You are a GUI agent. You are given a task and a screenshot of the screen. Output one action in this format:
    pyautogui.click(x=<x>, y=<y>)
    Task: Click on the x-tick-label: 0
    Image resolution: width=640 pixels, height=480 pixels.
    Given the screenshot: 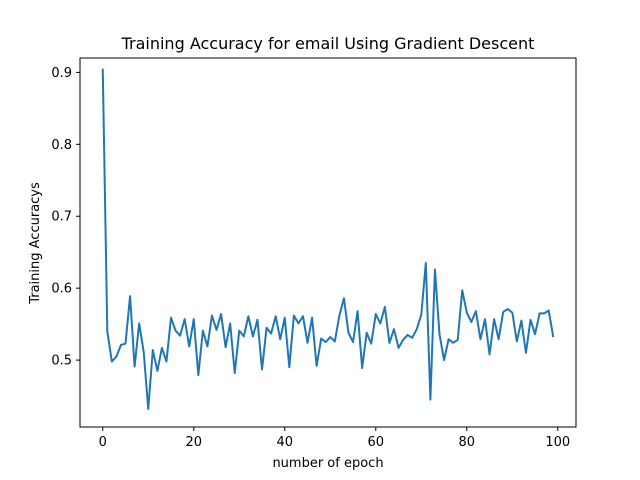 What is the action you would take?
    pyautogui.click(x=103, y=442)
    